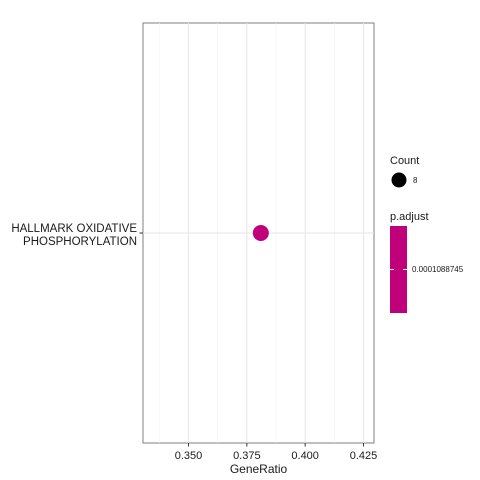 The width and height of the screenshot is (480, 480). What do you see at coordinates (80, 242) in the screenshot?
I see `y-tick-label-line2: PHOSPHORYLATION` at bounding box center [80, 242].